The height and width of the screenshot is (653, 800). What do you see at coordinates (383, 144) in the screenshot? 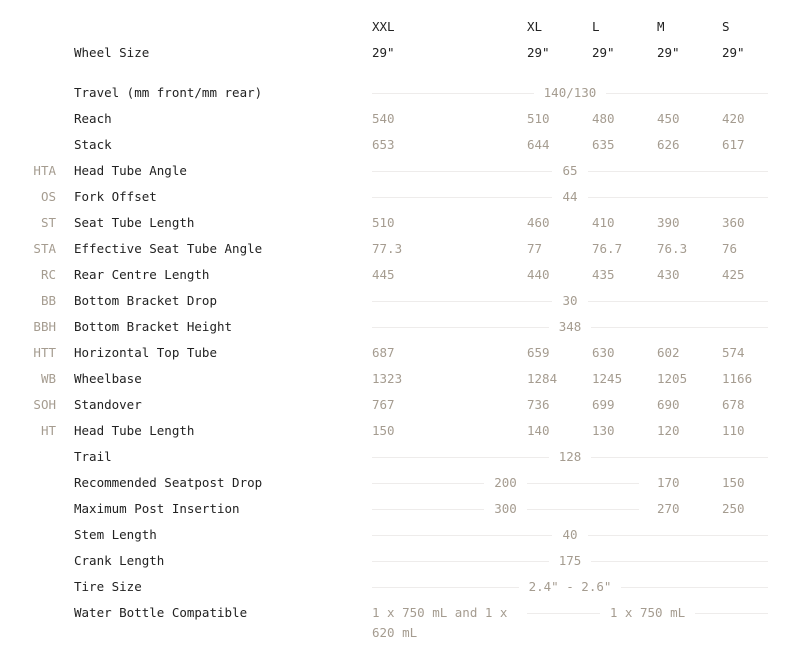
I see `value-cell: 653` at bounding box center [383, 144].